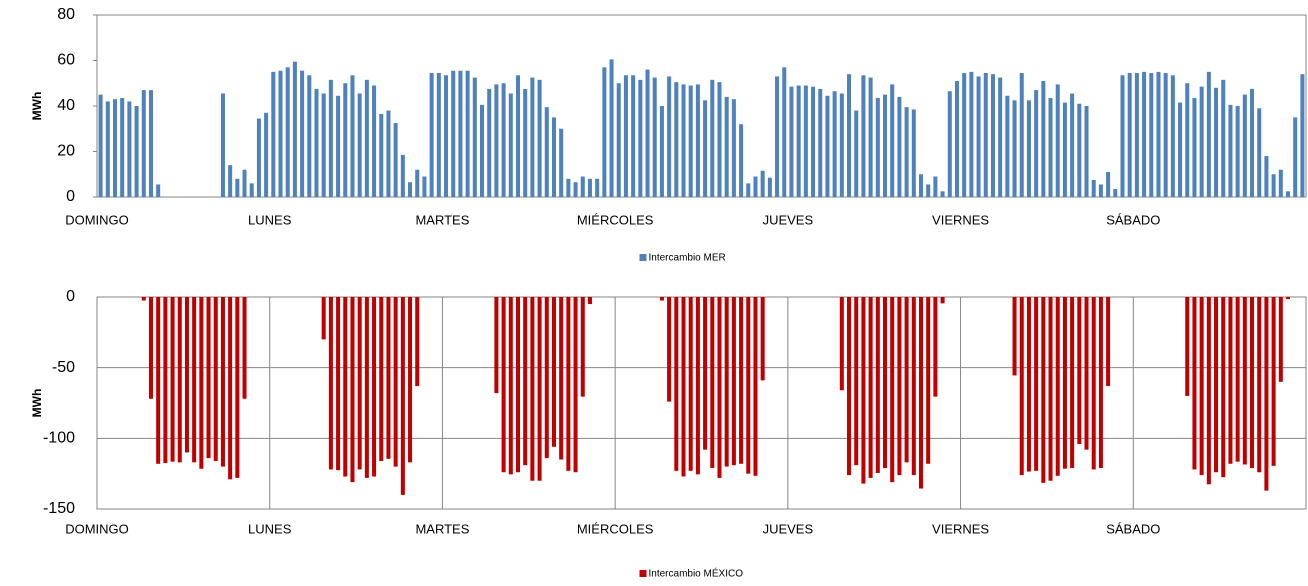 The image size is (1308, 586). Describe the element at coordinates (615, 219) in the screenshot. I see `x-tick-label: MIÉRCOLES` at that location.